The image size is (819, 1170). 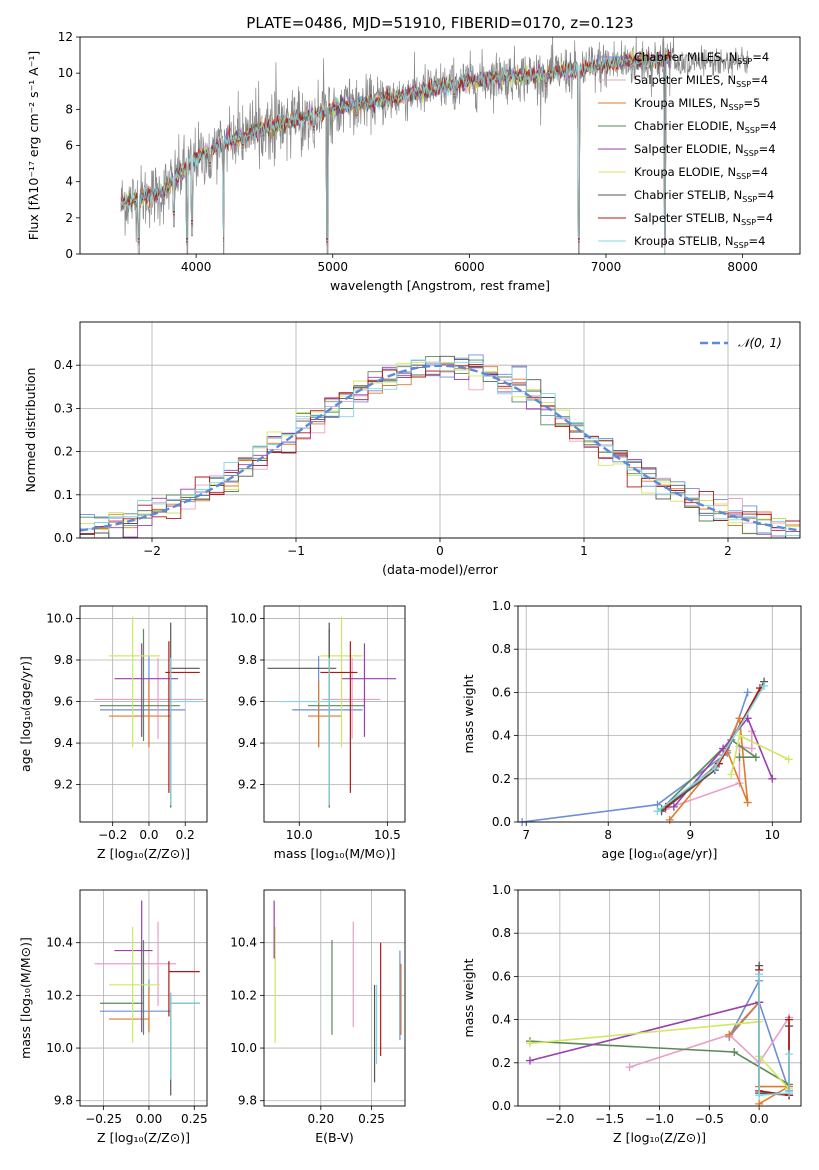 What do you see at coordinates (687, 218) in the screenshot?
I see `legend-label-main: Salpeter STELIB, N` at bounding box center [687, 218].